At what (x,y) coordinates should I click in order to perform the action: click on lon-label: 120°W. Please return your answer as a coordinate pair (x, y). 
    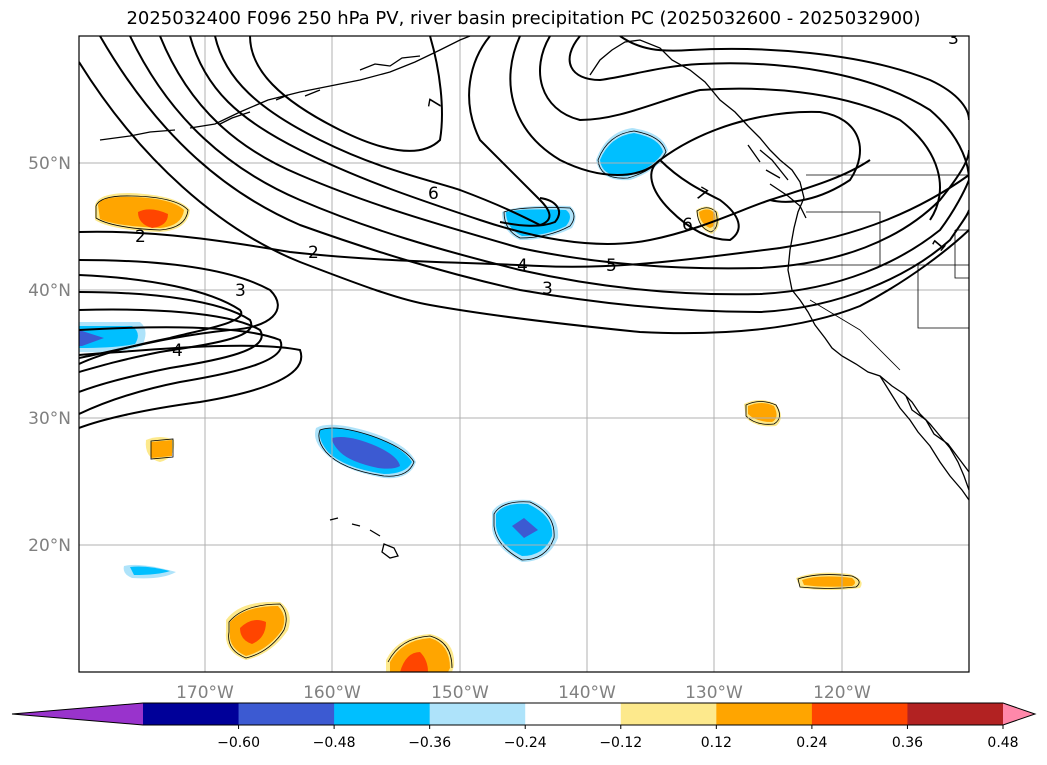
    Looking at the image, I should click on (842, 693).